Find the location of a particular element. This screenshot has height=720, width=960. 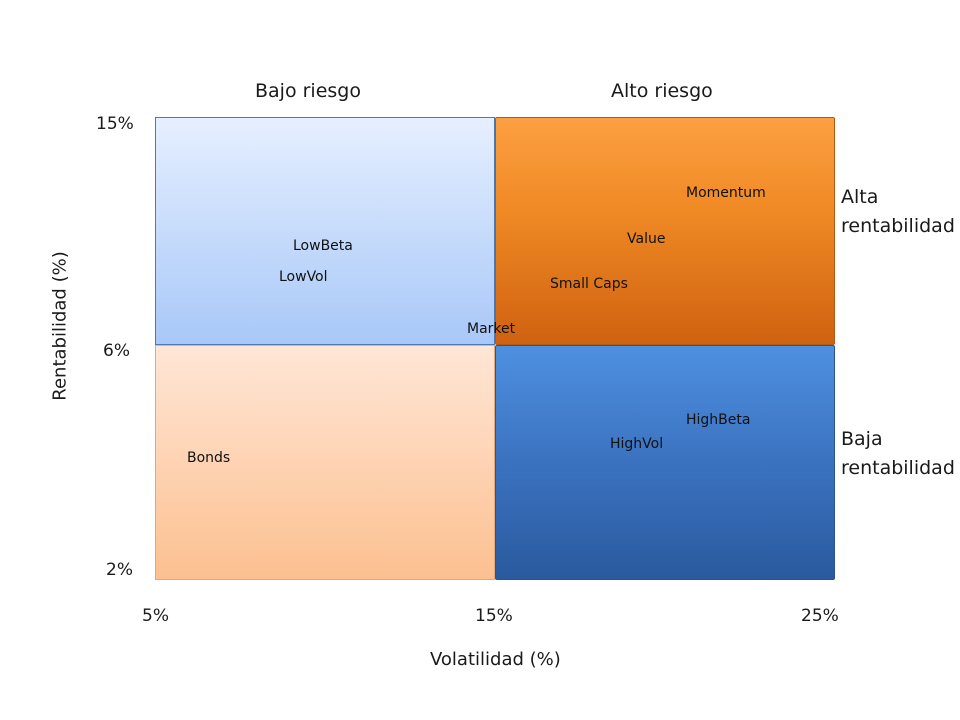

x-tick-25: 25% is located at coordinates (820, 616).